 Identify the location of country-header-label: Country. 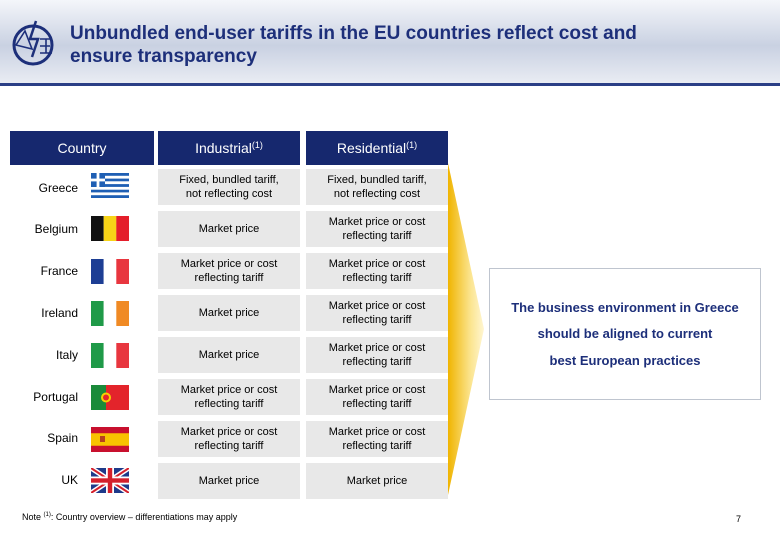
(82, 148).